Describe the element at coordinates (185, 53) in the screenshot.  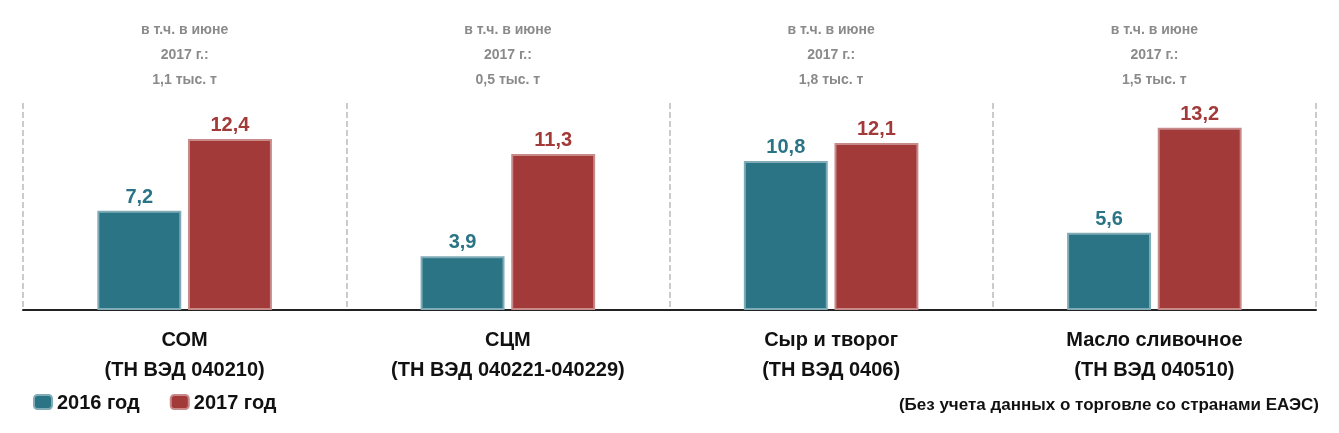
I see `text: в т.ч. в июне 2017 г.: 1,1 тыс. т` at that location.